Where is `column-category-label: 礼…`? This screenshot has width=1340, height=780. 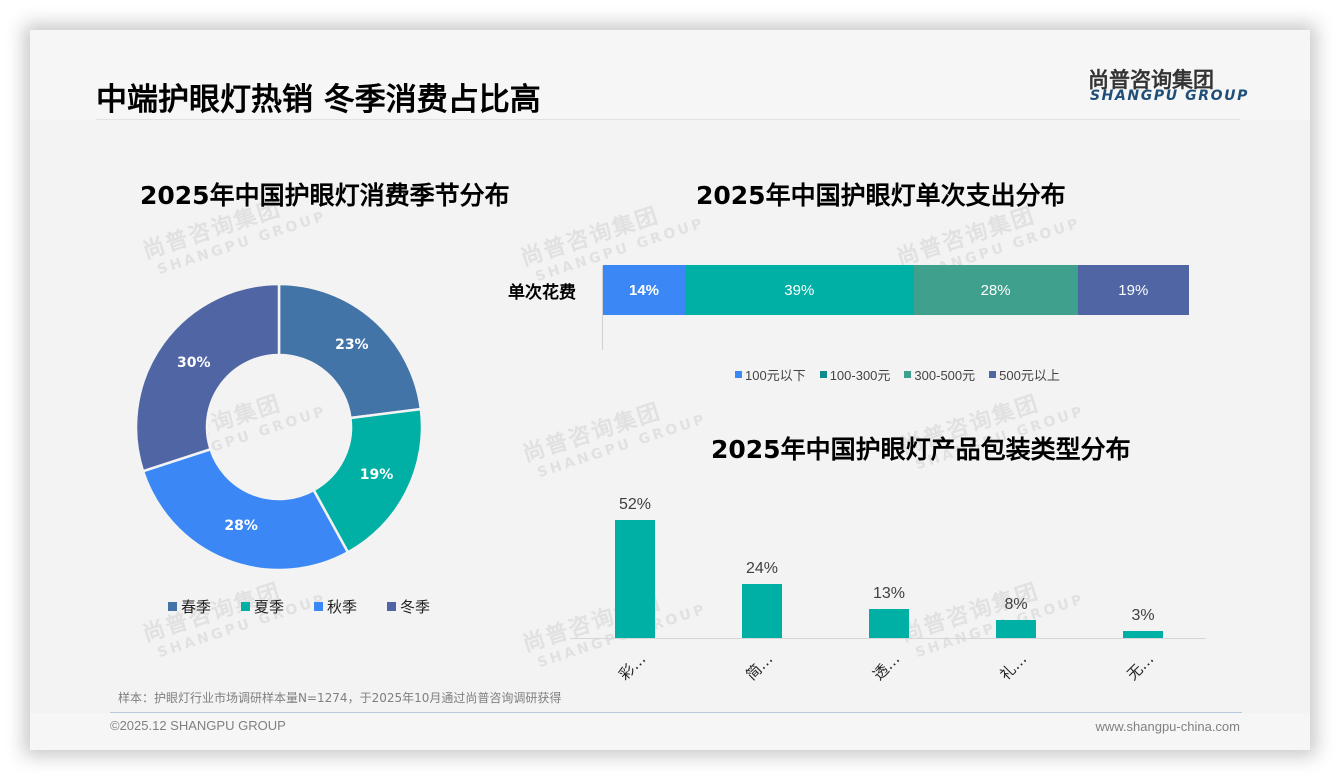 column-category-label: 礼… is located at coordinates (1013, 666).